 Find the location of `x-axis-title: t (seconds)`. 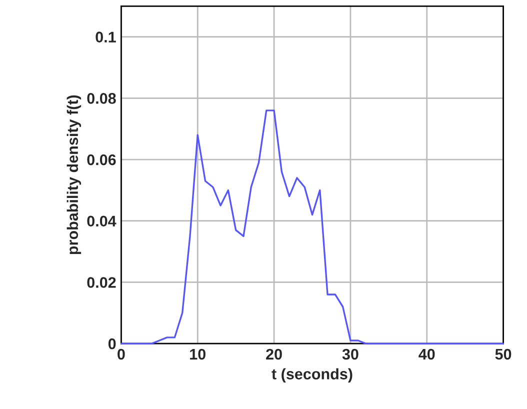

x-axis-title: t (seconds) is located at coordinates (312, 375).